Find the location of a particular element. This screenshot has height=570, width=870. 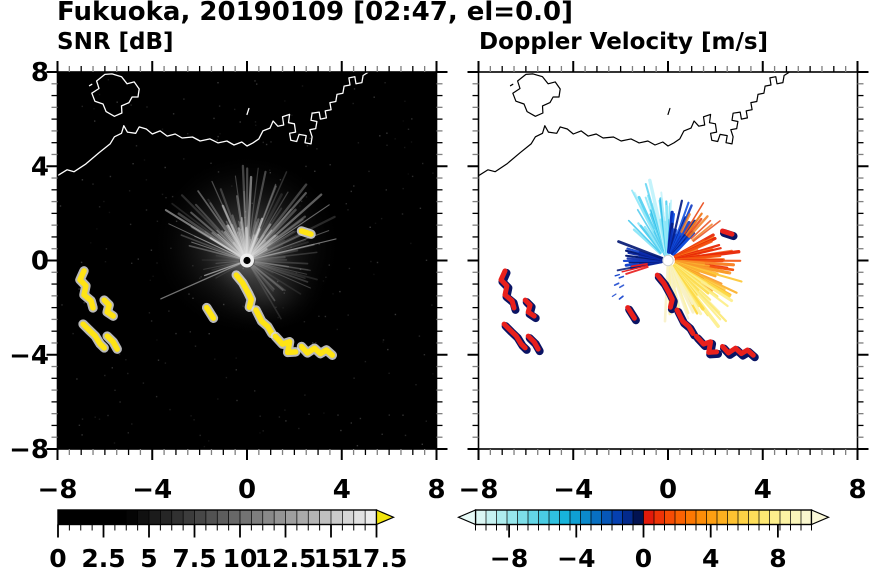

snr-colorbar-tick-label: 2.5 is located at coordinates (103, 557).